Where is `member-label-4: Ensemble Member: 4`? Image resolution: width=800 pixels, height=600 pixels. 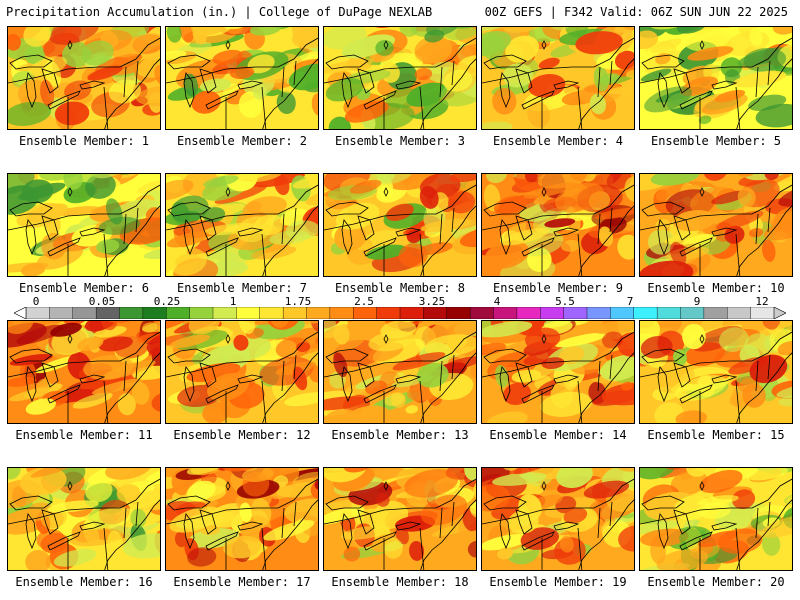 member-label-4: Ensemble Member: 4 is located at coordinates (558, 141).